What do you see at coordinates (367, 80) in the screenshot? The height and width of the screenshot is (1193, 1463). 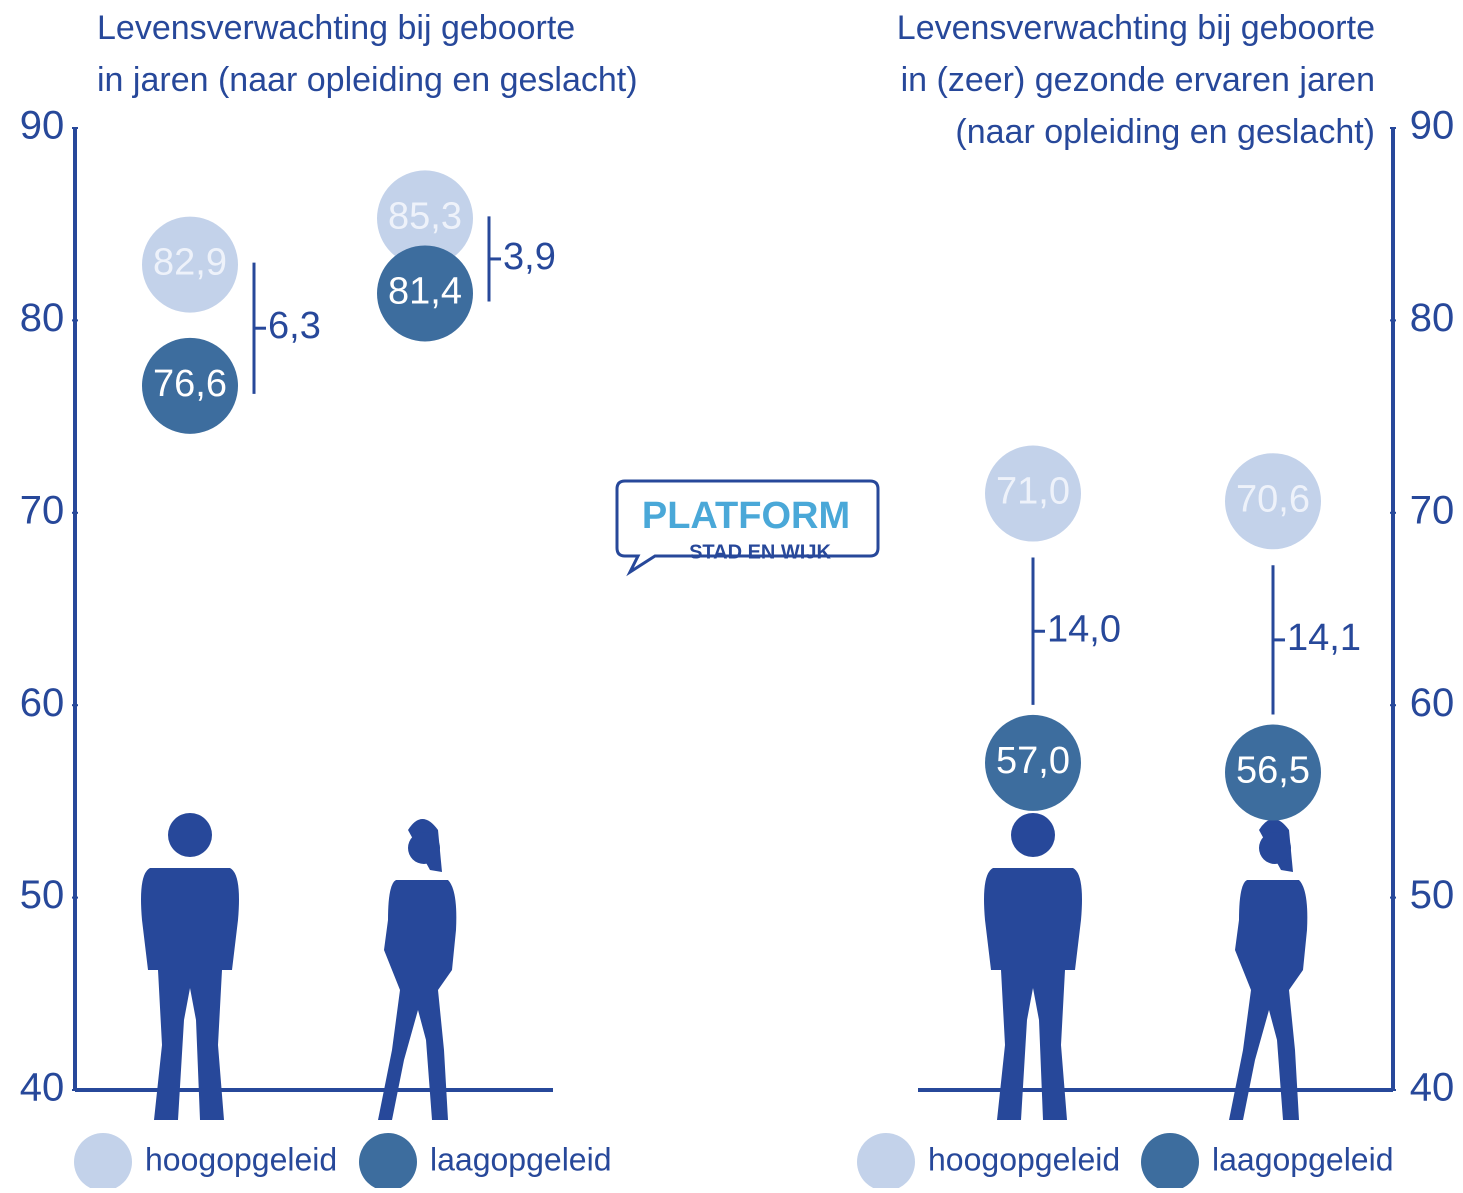 I see `chart-title: in jaren (naar opleiding en geslacht)` at bounding box center [367, 80].